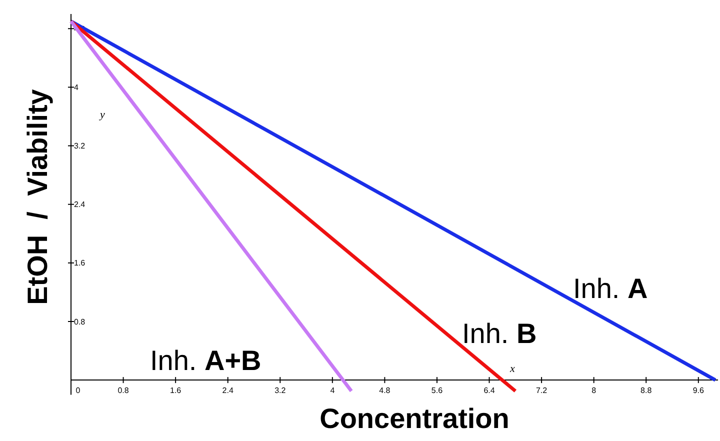 The height and width of the screenshot is (441, 720). Describe the element at coordinates (102, 115) in the screenshot. I see `annotation: y` at that location.